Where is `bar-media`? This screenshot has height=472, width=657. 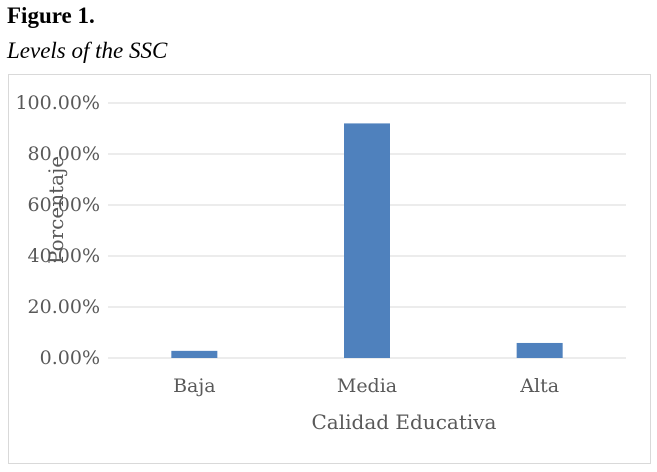 bar-media is located at coordinates (367, 241).